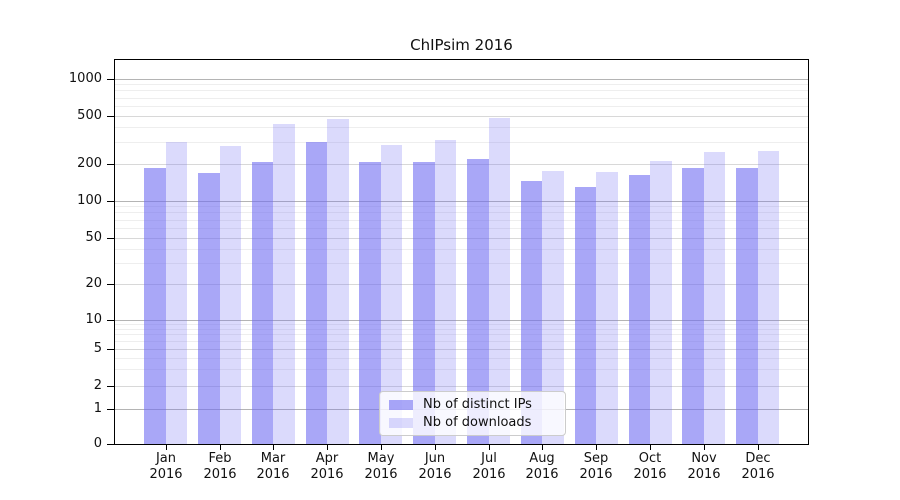  Describe the element at coordinates (273, 466) in the screenshot. I see `x-tick-label-mar: Mar 2016` at that location.